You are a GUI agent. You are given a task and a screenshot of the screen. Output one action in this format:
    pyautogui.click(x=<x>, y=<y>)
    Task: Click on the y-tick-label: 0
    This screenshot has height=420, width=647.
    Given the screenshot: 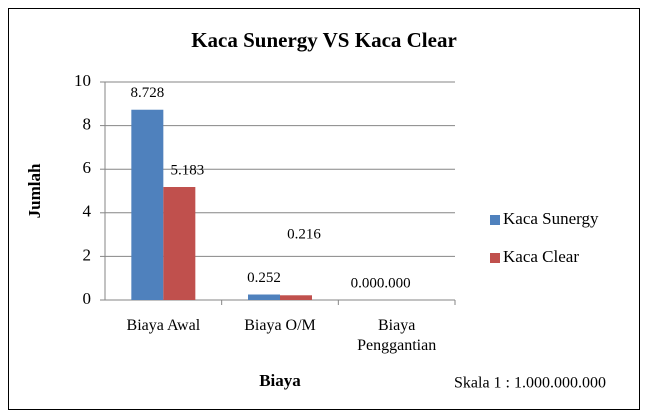 What is the action you would take?
    pyautogui.click(x=87, y=298)
    